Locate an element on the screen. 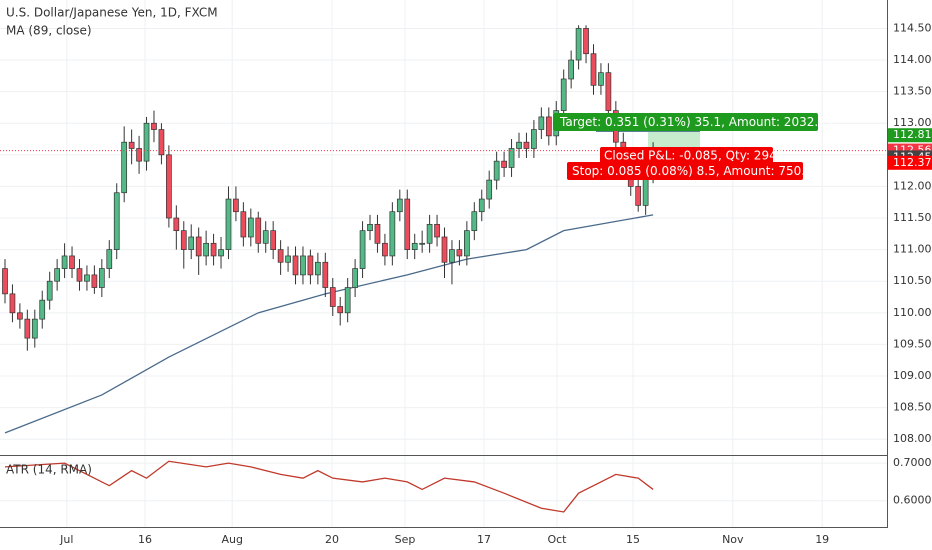 The image size is (932, 550). y-tick-label: 113.500 is located at coordinates (912, 91).